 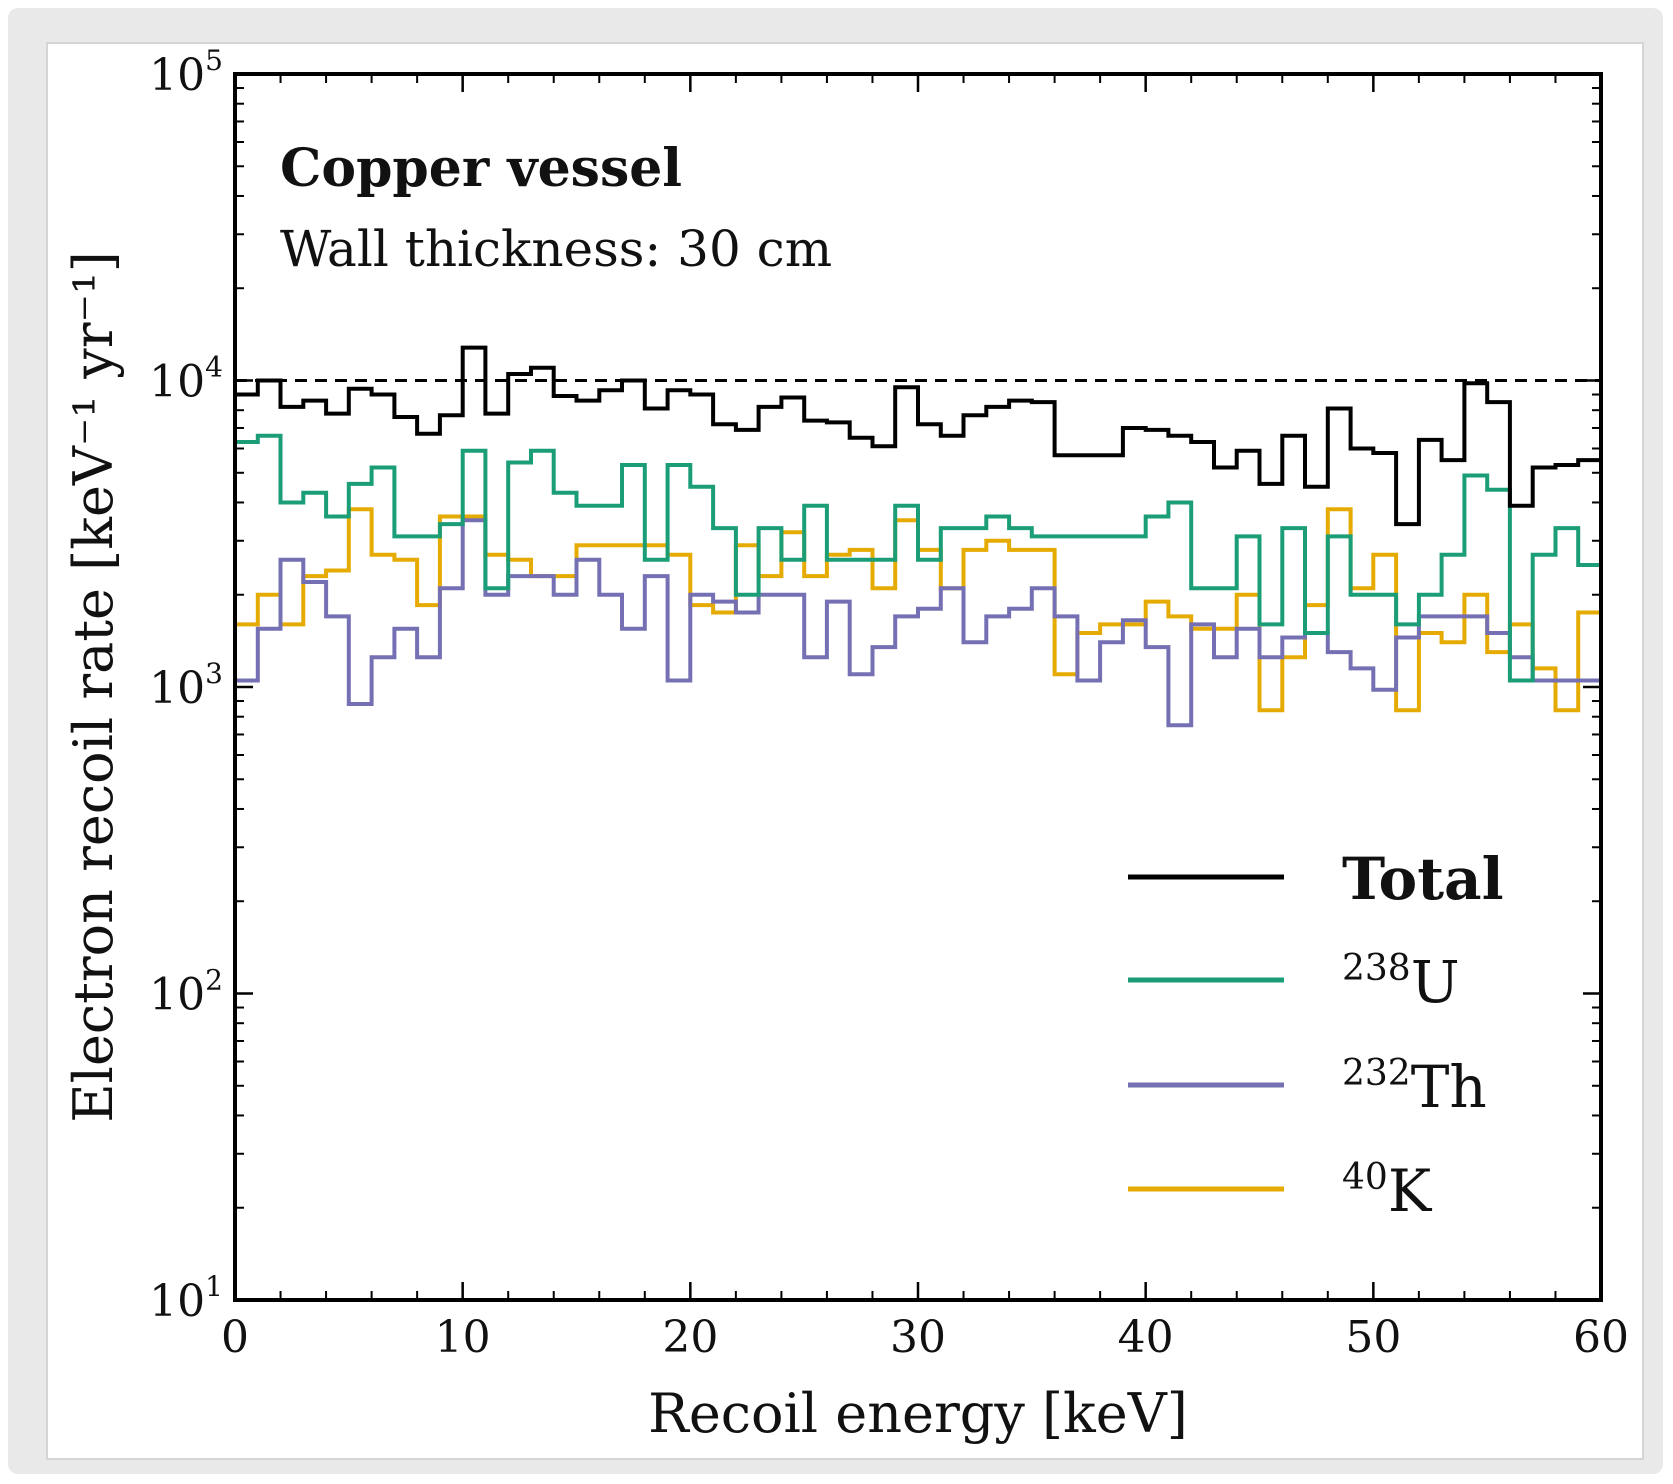 I want to click on y-tick-label: 10², so click(x=186, y=992).